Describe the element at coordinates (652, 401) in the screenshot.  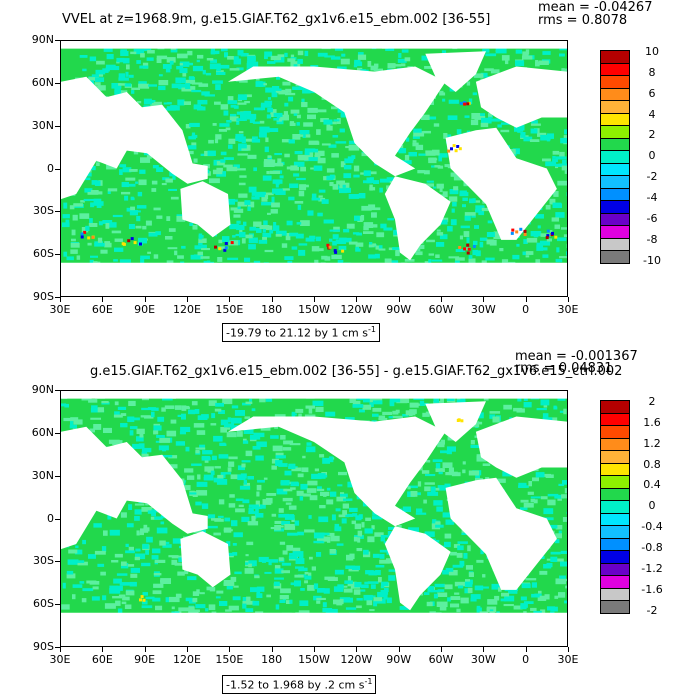
I see `colorbar-label: 2` at that location.